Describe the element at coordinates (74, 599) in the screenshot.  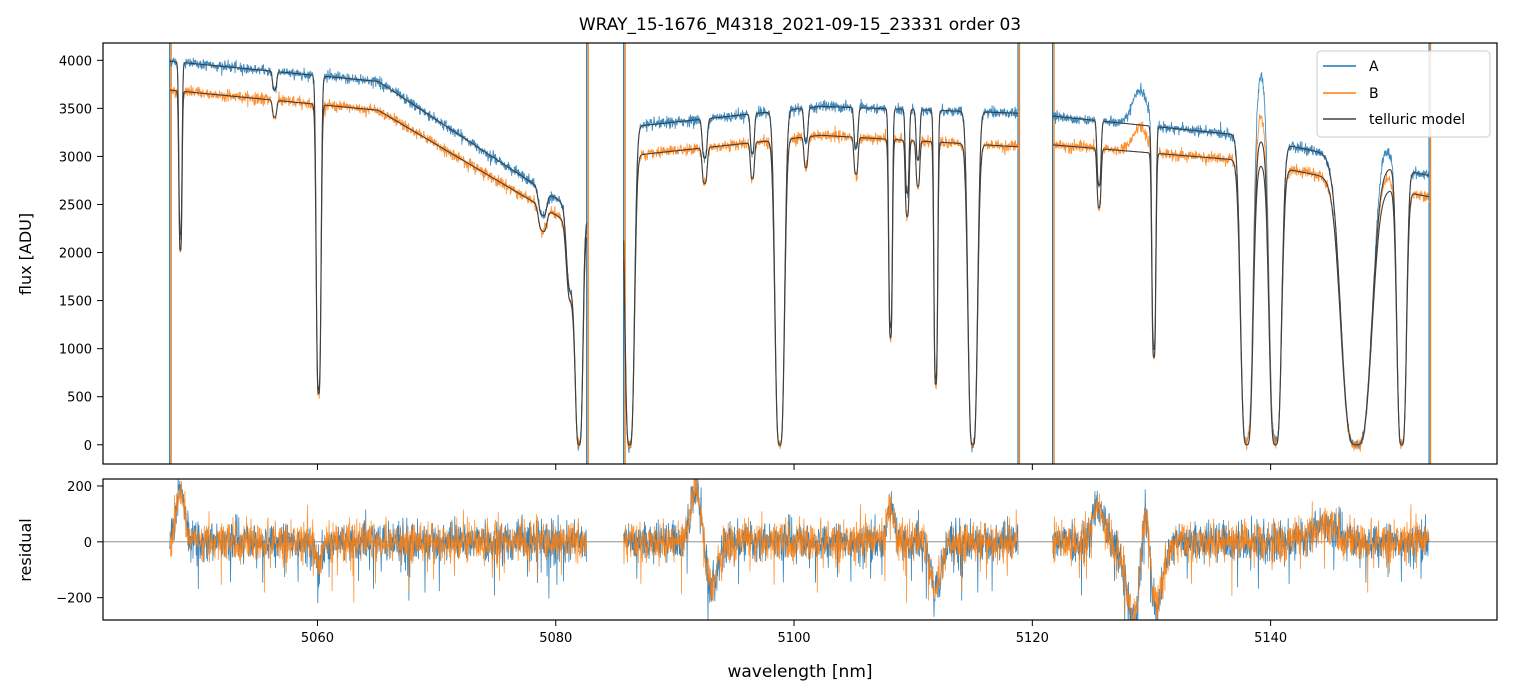
I see `y-tick-label: −200` at that location.